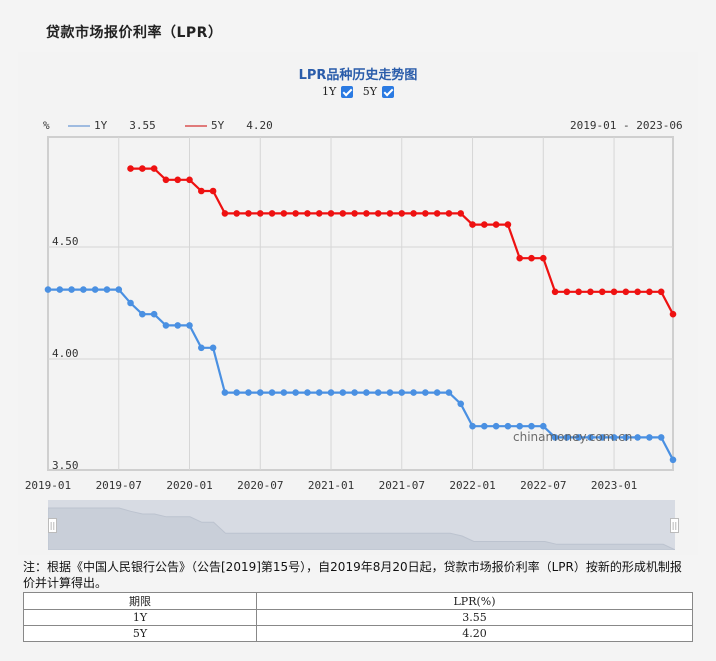 The image size is (716, 661). I want to click on cell-rate: 4.20, so click(474, 633).